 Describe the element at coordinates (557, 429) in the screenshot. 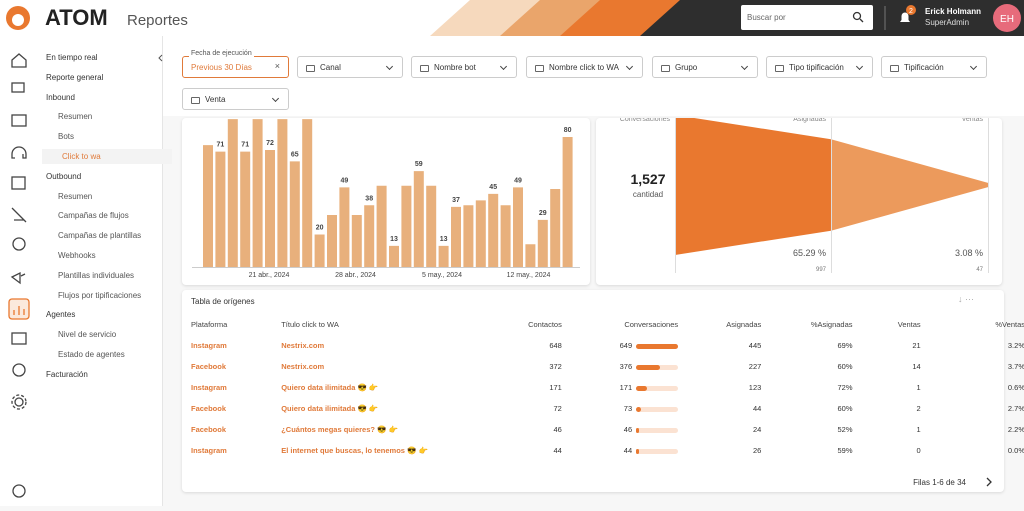

I see `table-cell: 46` at that location.